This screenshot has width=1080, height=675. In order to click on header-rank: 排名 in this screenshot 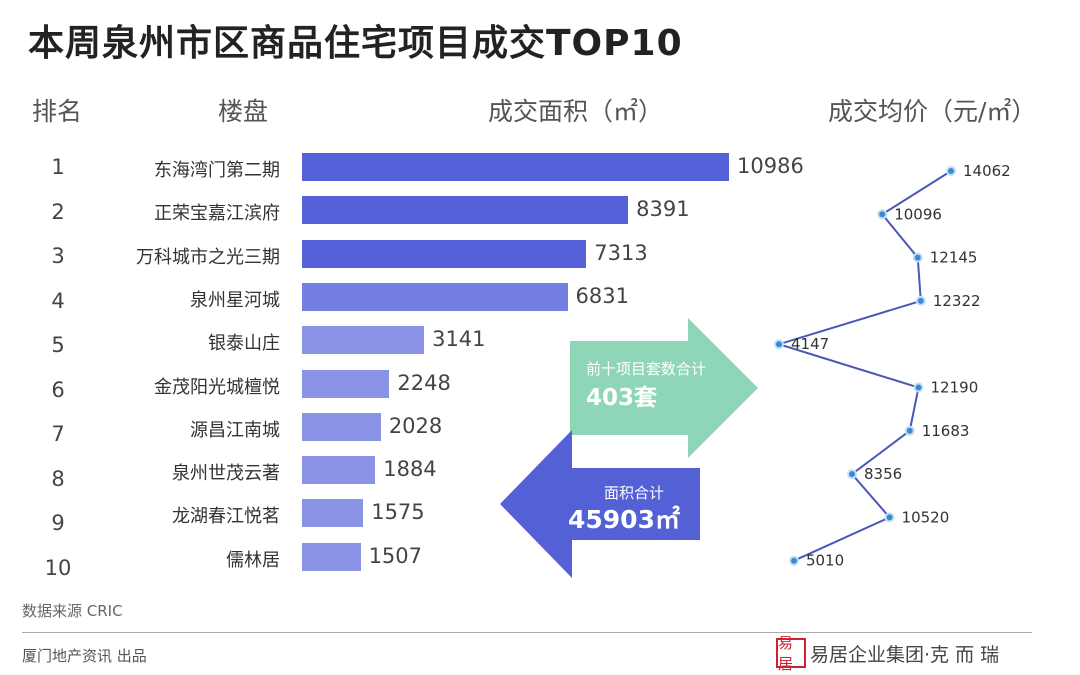, I will do `click(57, 111)`.